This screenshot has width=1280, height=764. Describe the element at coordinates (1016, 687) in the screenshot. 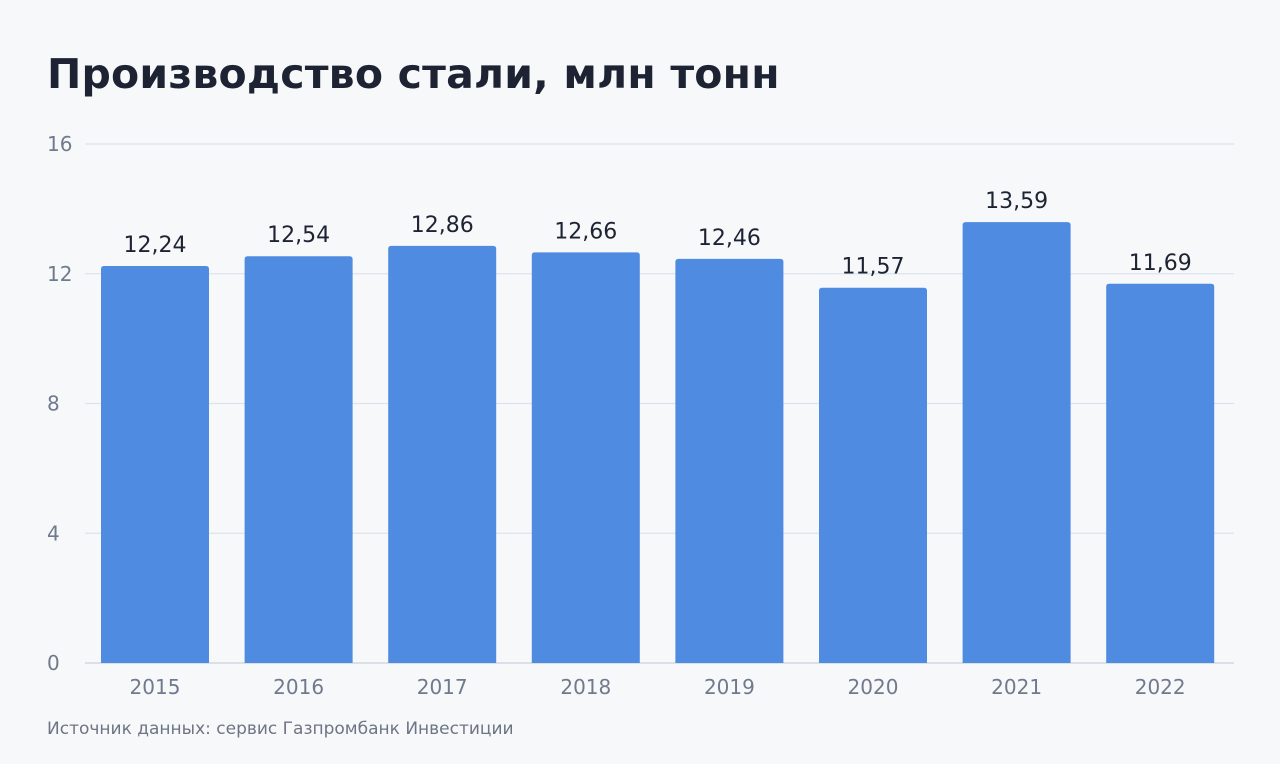

I see `x-tick-label: 2021` at that location.